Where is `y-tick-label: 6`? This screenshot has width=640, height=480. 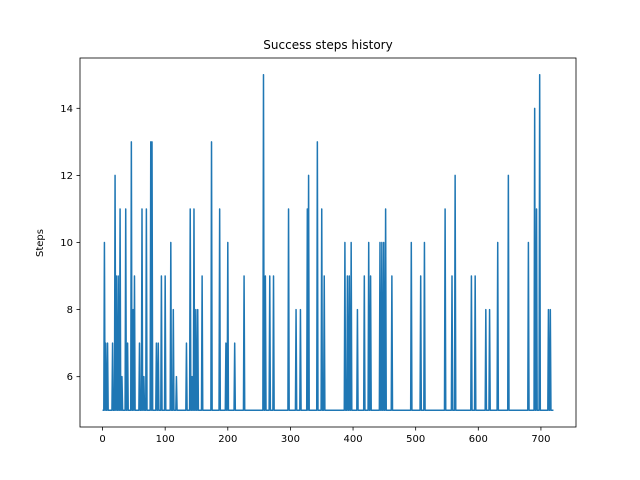
y-tick-label: 6 is located at coordinates (70, 377).